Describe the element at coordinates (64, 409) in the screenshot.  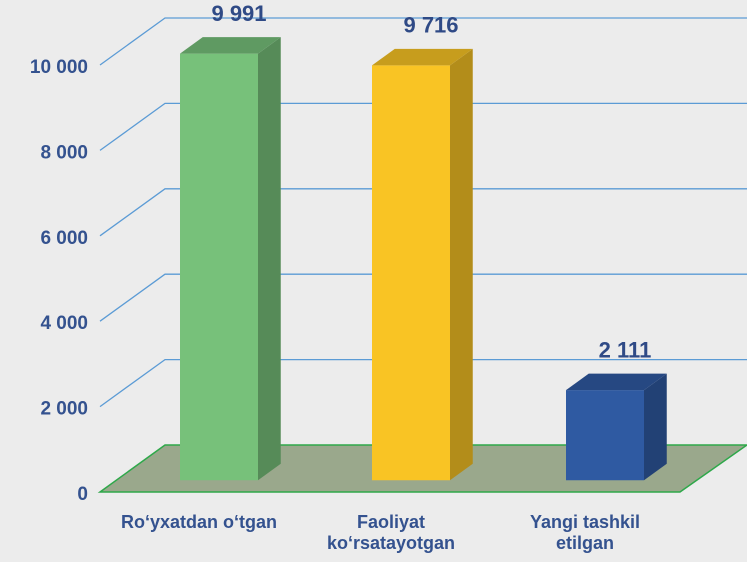
I see `y-tick-label: 2 000` at that location.